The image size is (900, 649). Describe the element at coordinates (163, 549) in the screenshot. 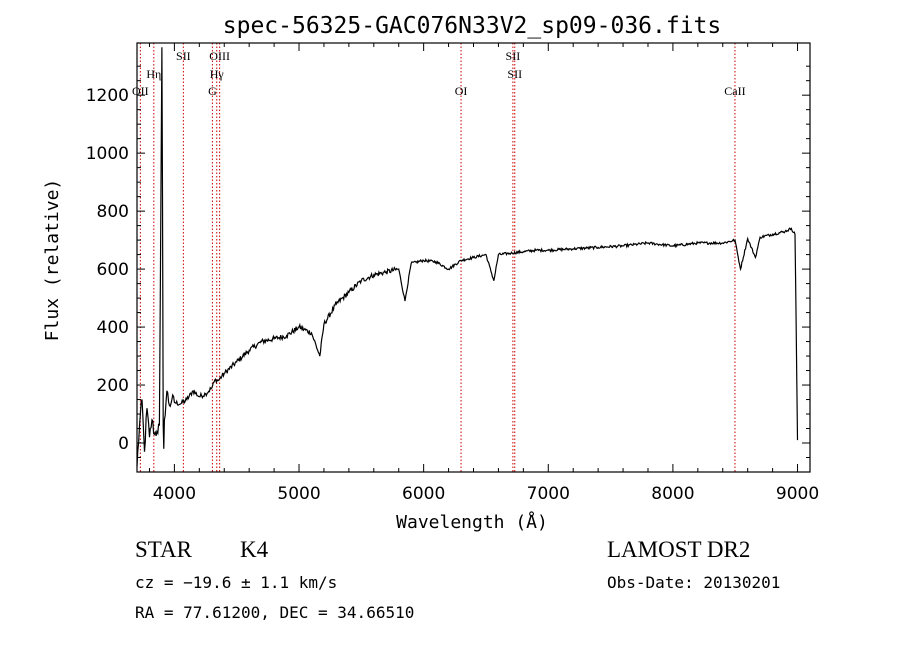

I see `object-class: STAR` at that location.